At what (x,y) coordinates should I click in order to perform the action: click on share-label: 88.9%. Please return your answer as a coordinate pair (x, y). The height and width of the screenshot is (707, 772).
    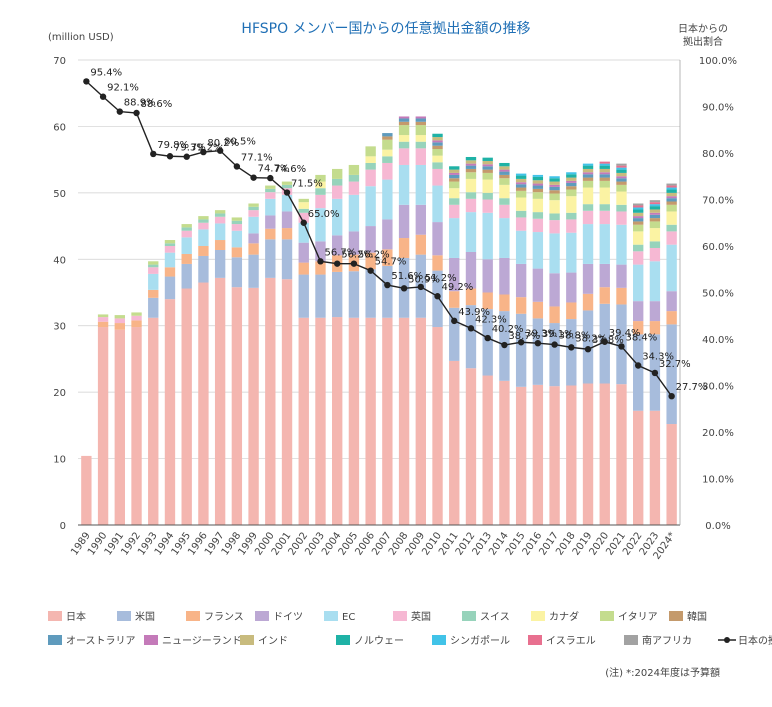
    Looking at the image, I should click on (140, 103).